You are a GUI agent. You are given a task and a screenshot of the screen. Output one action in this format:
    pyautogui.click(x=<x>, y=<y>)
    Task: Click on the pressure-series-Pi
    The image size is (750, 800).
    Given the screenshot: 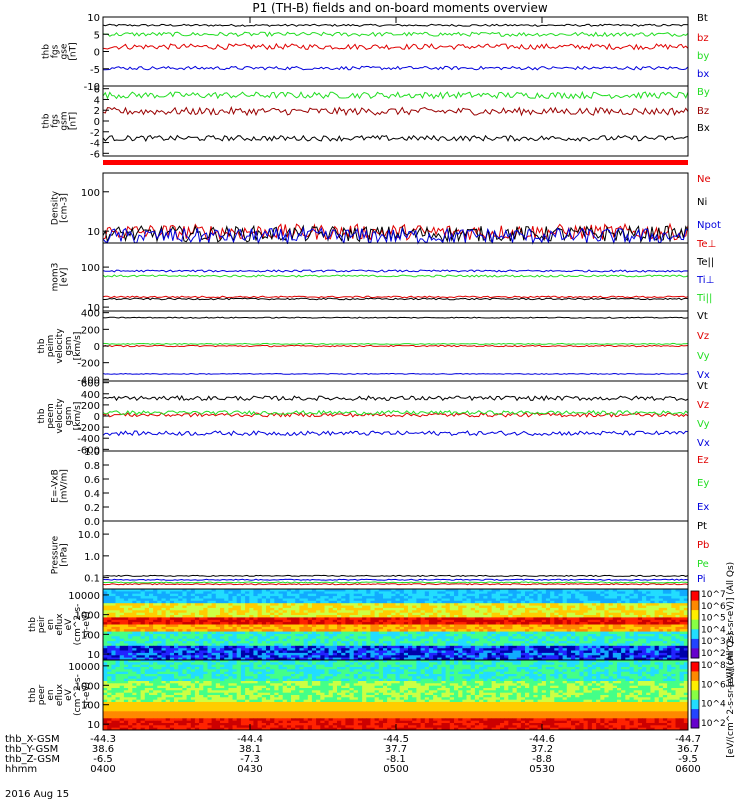 What is the action you would take?
    pyautogui.click(x=395, y=579)
    